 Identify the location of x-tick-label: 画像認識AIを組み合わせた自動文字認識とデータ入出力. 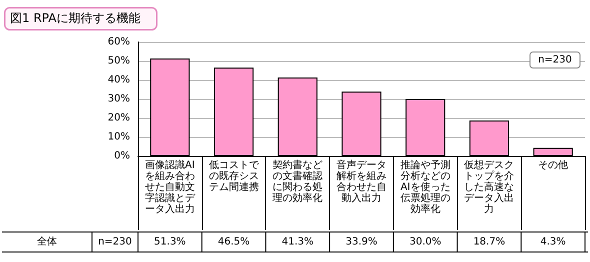
(170, 187).